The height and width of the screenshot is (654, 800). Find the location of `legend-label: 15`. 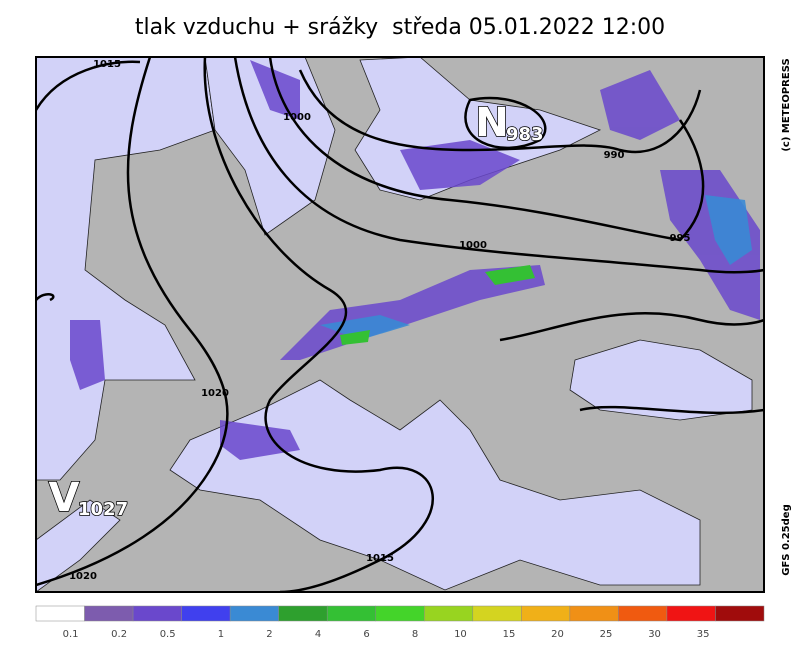

legend-label: 15 is located at coordinates (509, 634).